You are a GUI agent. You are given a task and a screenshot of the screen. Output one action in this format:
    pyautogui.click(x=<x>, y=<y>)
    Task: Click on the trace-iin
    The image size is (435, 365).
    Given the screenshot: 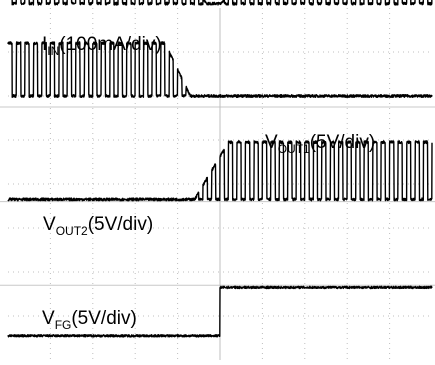 What is the action you would take?
    pyautogui.click(x=222, y=3)
    